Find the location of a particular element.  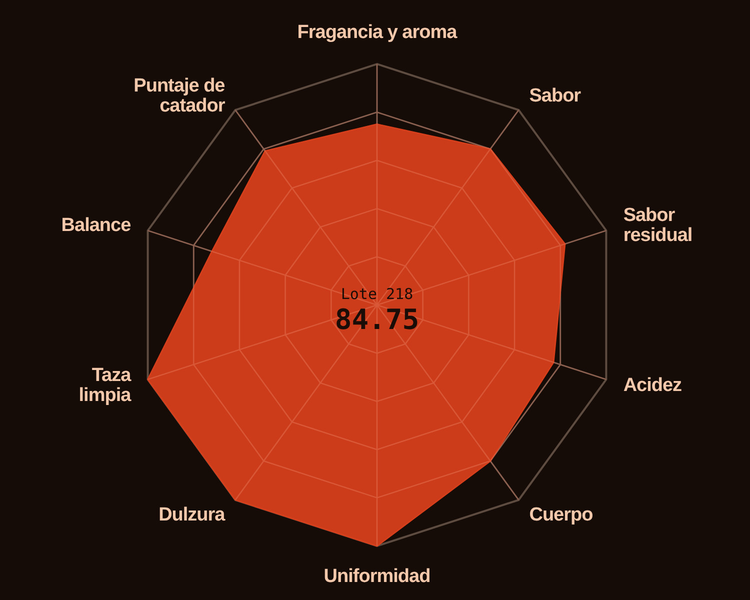

spoke-label: Dulzura is located at coordinates (192, 515).